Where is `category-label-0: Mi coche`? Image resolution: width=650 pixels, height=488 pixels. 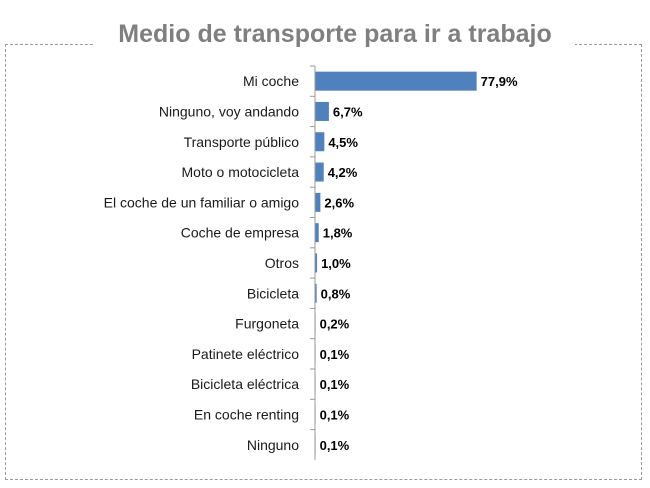
category-label-0: Mi coche is located at coordinates (271, 81).